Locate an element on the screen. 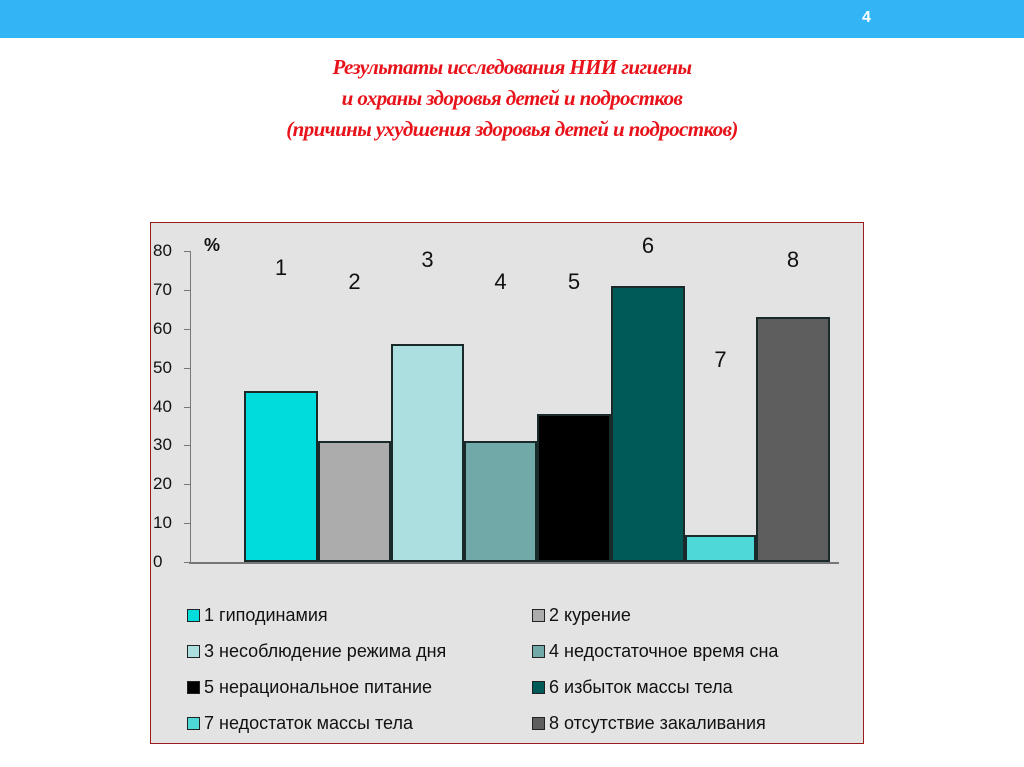 The height and width of the screenshot is (767, 1024). y-tick-label: 70 is located at coordinates (162, 289).